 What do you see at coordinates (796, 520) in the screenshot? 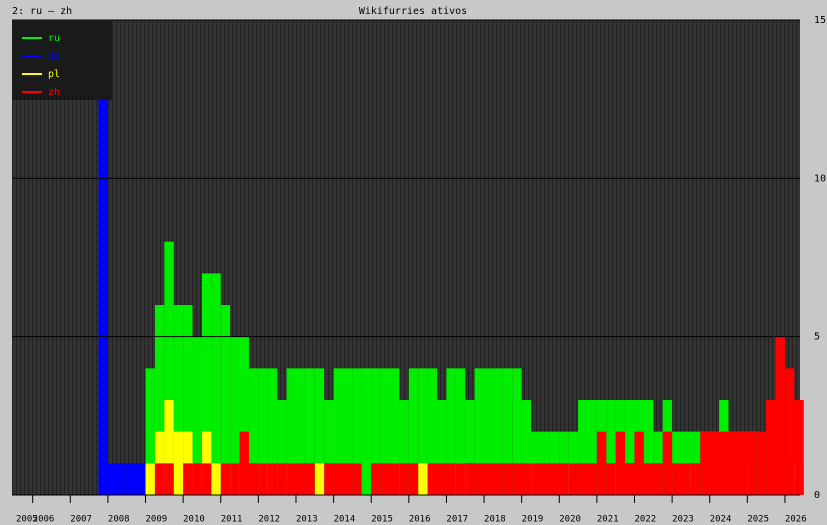
I see `x-tick-label: 2026` at bounding box center [796, 520].